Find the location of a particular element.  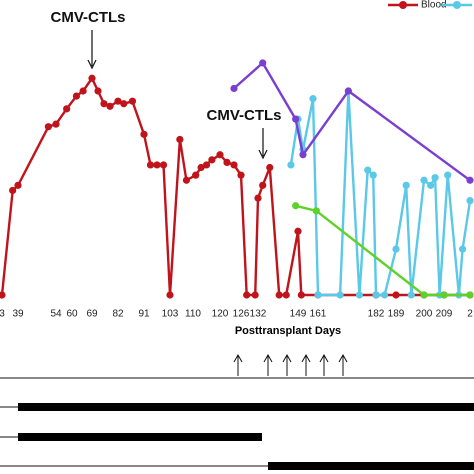

x-tick-label: 2 is located at coordinates (470, 314).